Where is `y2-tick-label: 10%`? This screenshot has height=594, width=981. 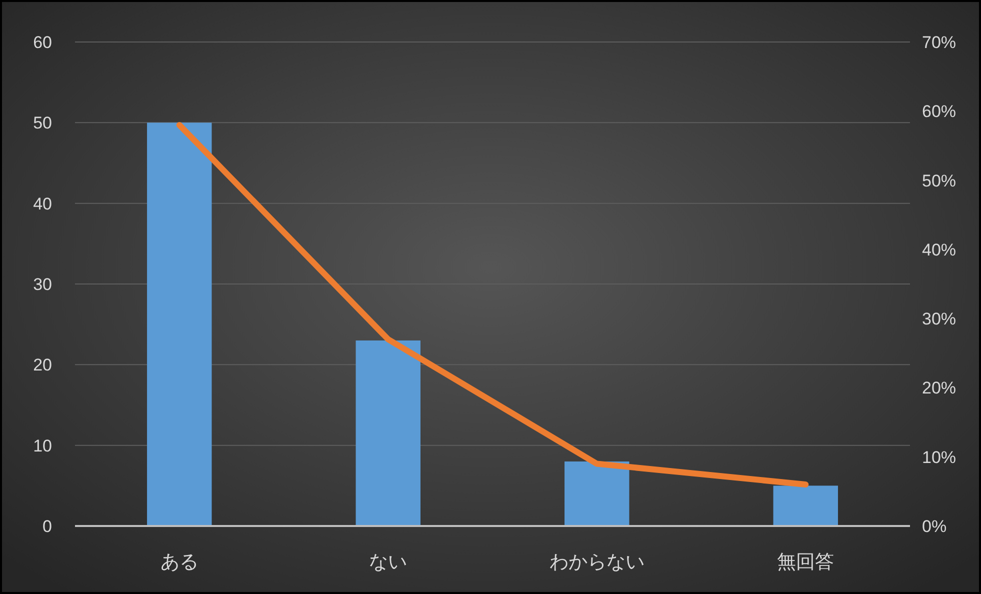
y2-tick-label: 10% is located at coordinates (939, 457).